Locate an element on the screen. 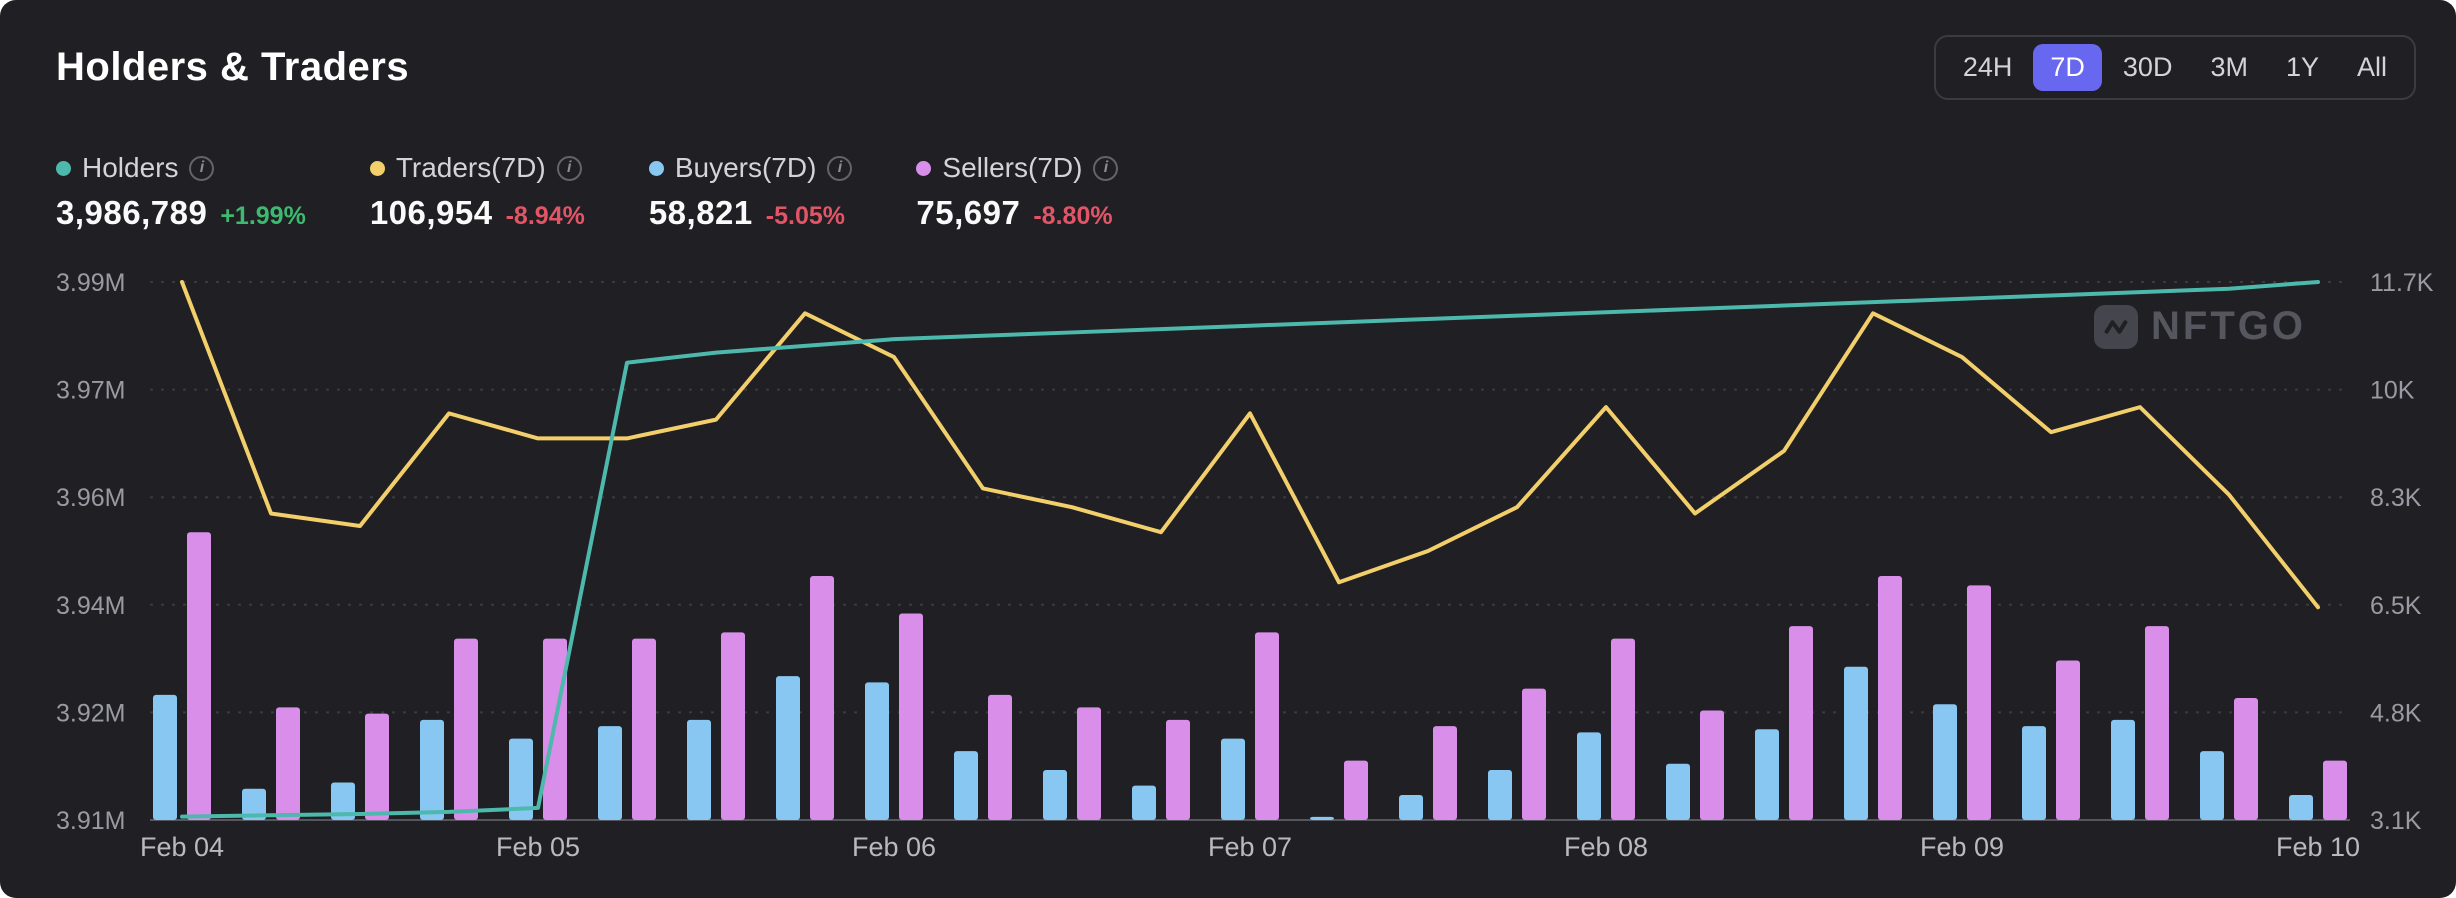  stat-value: 75,697 is located at coordinates (968, 212).